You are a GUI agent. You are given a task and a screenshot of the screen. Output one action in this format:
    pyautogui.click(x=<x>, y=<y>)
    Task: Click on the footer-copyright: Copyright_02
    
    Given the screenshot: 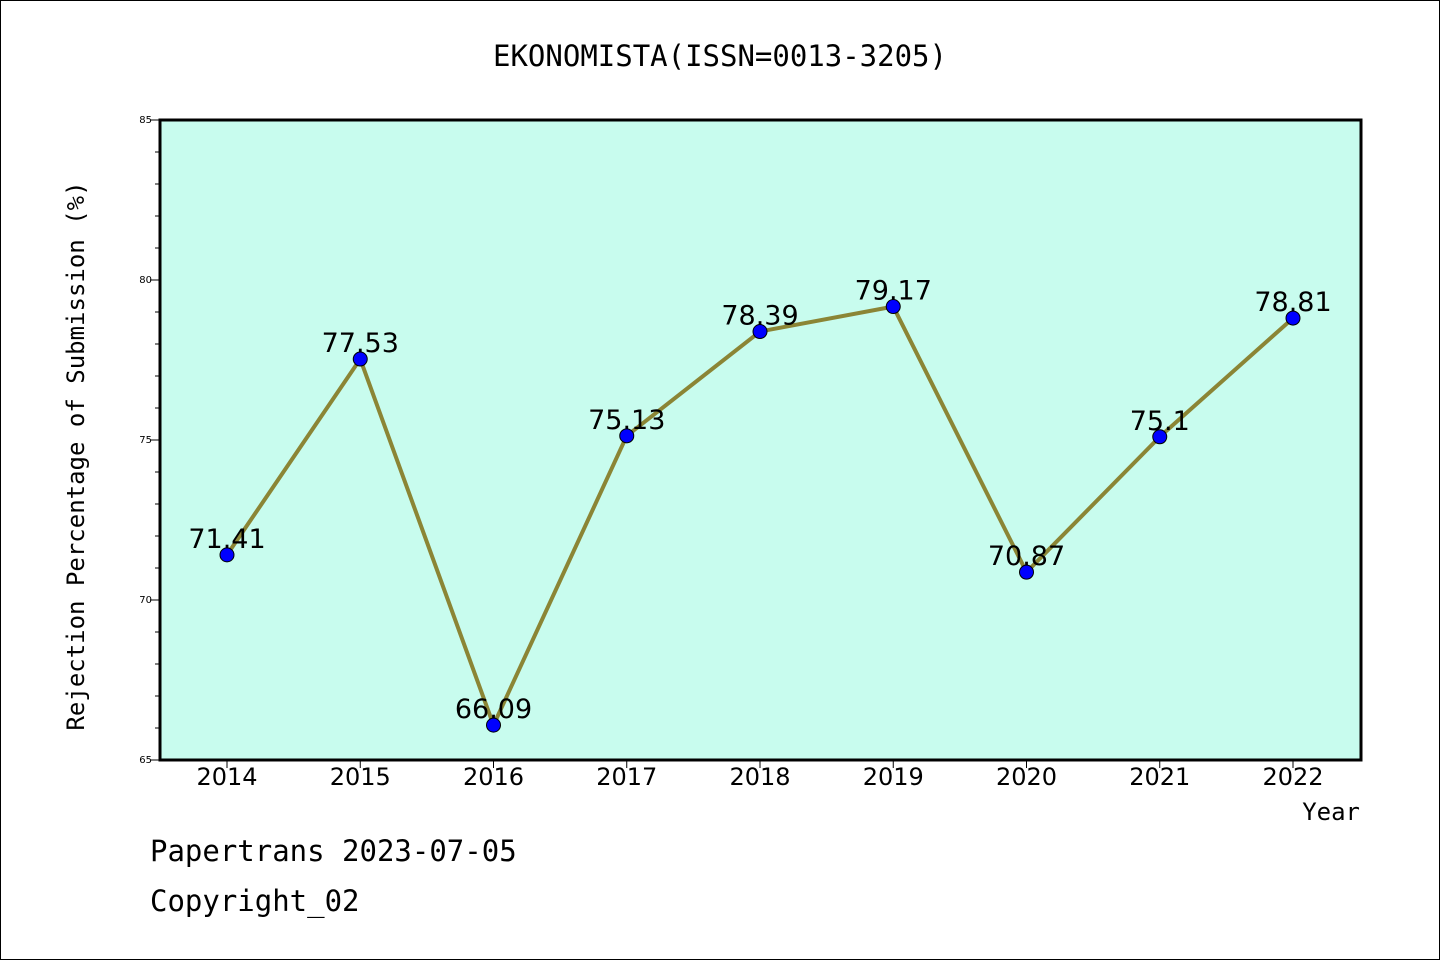 What is the action you would take?
    pyautogui.click(x=255, y=901)
    